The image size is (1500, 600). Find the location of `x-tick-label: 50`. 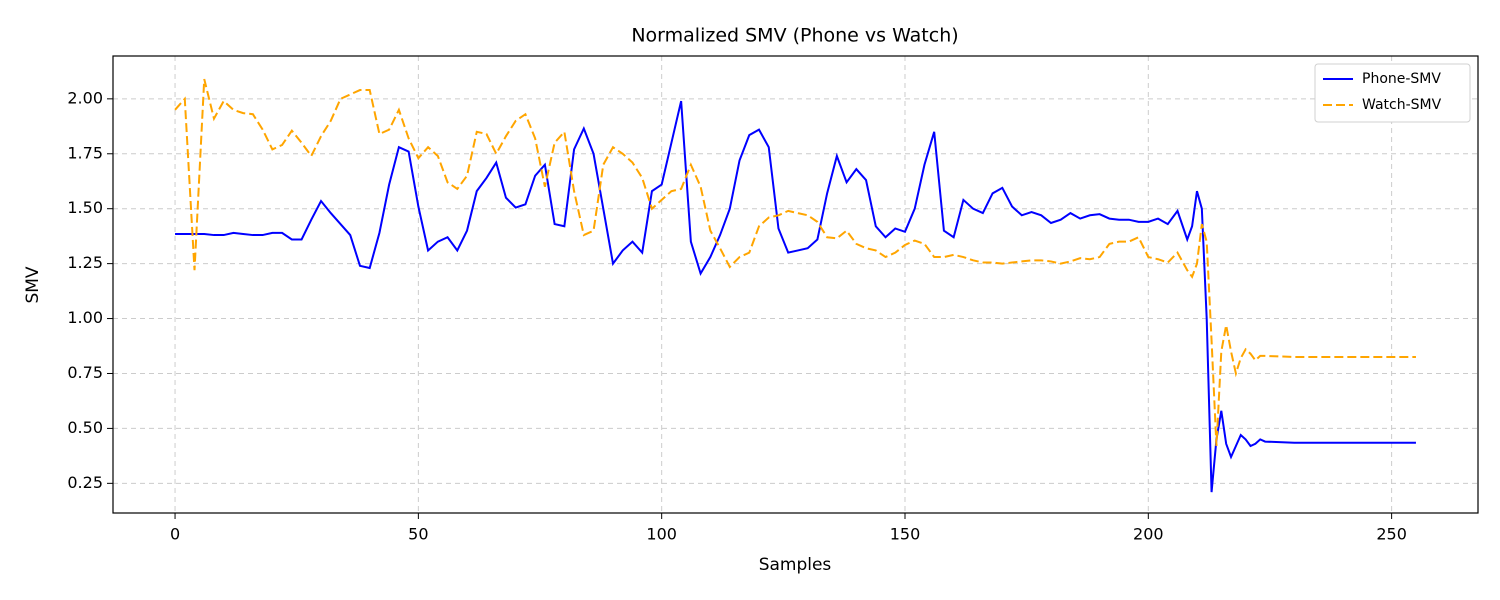

x-tick-label: 50 is located at coordinates (418, 534).